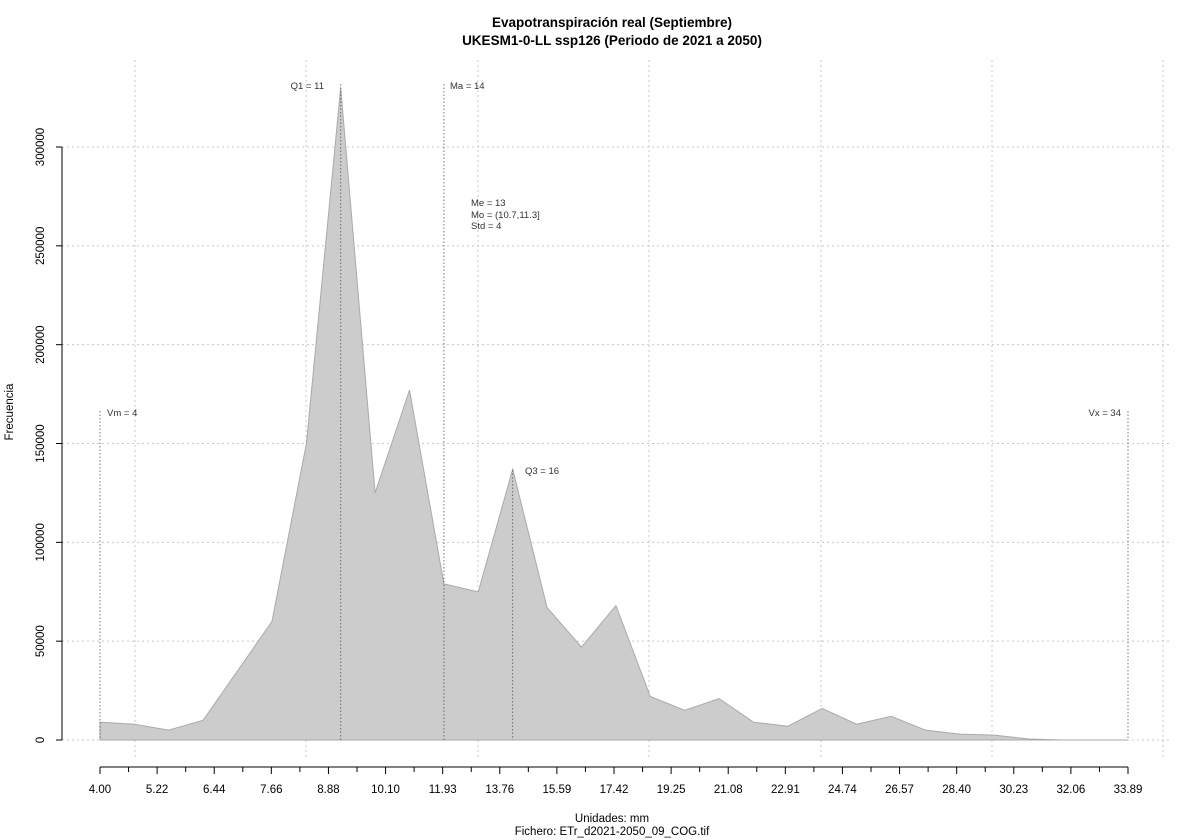 This screenshot has width=1200, height=840. What do you see at coordinates (556, 790) in the screenshot?
I see `x-tick-label: 15.59` at bounding box center [556, 790].